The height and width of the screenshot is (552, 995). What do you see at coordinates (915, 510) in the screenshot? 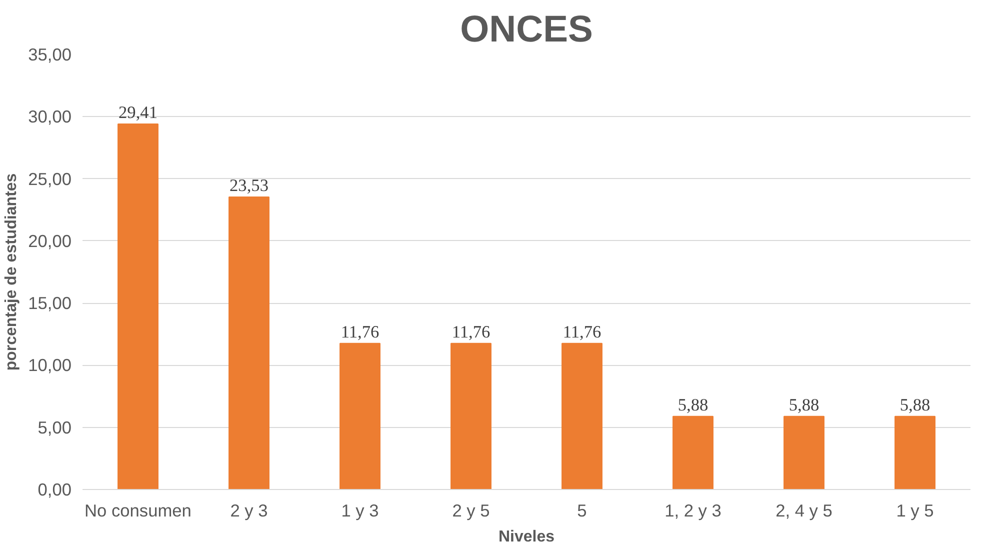
I see `x-tick-label: 1 y 5` at bounding box center [915, 510].